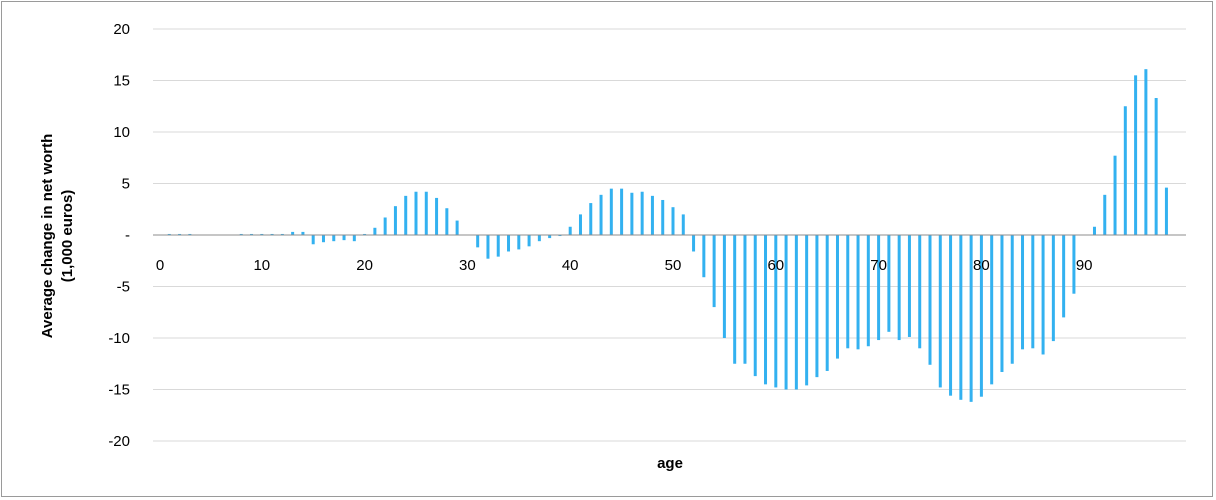 Image resolution: width=1216 pixels, height=500 pixels. What do you see at coordinates (670, 463) in the screenshot?
I see `x-axis-title: age` at bounding box center [670, 463].